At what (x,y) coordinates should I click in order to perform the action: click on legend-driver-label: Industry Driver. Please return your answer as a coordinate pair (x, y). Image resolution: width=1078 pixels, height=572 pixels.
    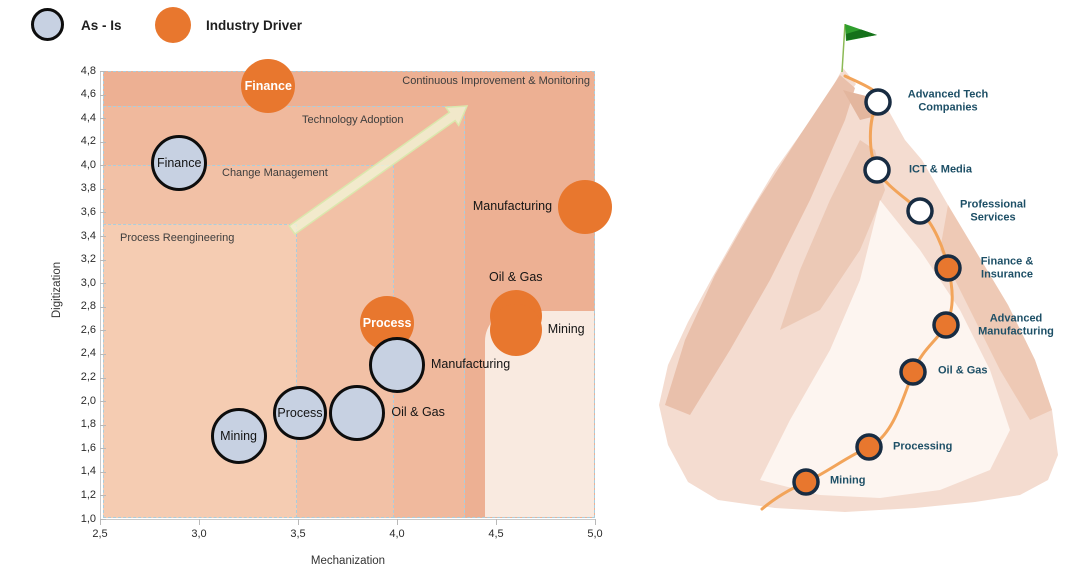
    Looking at the image, I should click on (254, 25).